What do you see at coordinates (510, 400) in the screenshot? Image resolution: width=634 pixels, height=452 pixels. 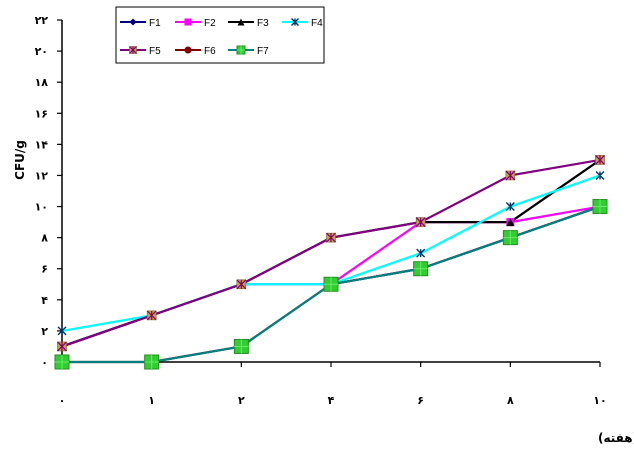 I see `x-tick-label: ۸` at bounding box center [510, 400].